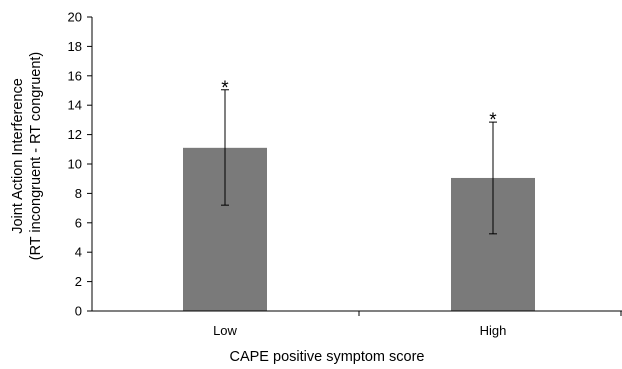 This screenshot has height=369, width=622. Describe the element at coordinates (18, 156) in the screenshot. I see `y-axis-title-line: Joint Action Interference` at that location.